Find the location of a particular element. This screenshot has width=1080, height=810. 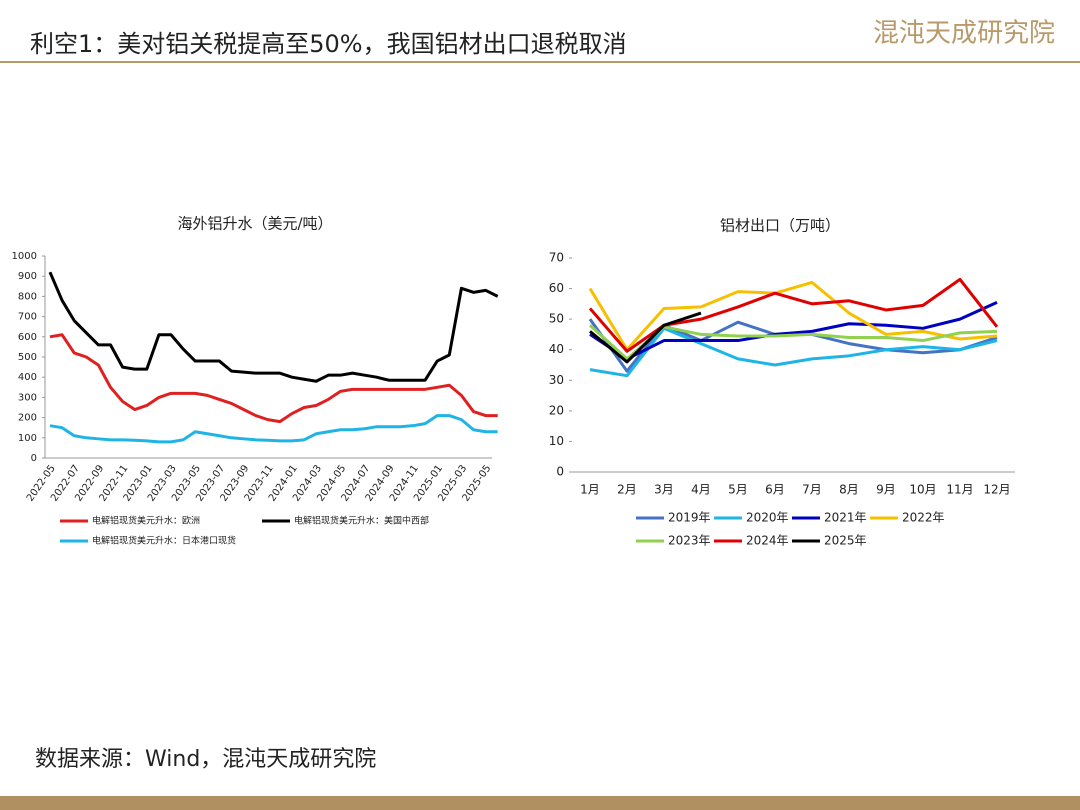

x-tick-label: 2月 is located at coordinates (627, 490).